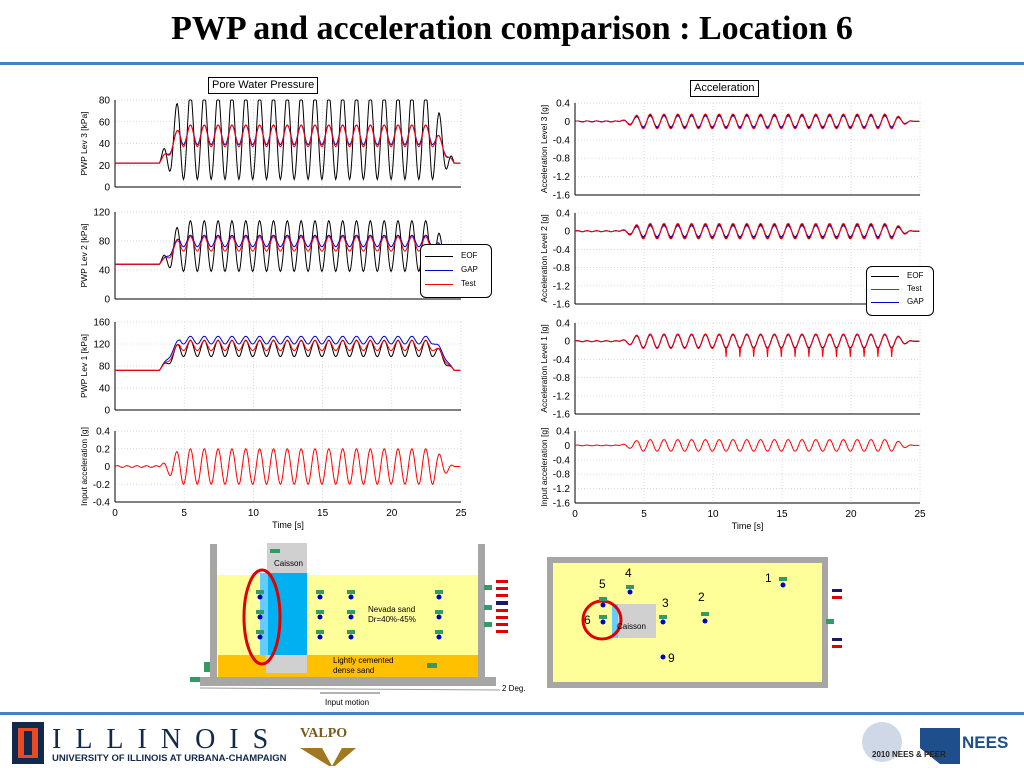  Describe the element at coordinates (512, 63) in the screenshot. I see `header-rule` at that location.